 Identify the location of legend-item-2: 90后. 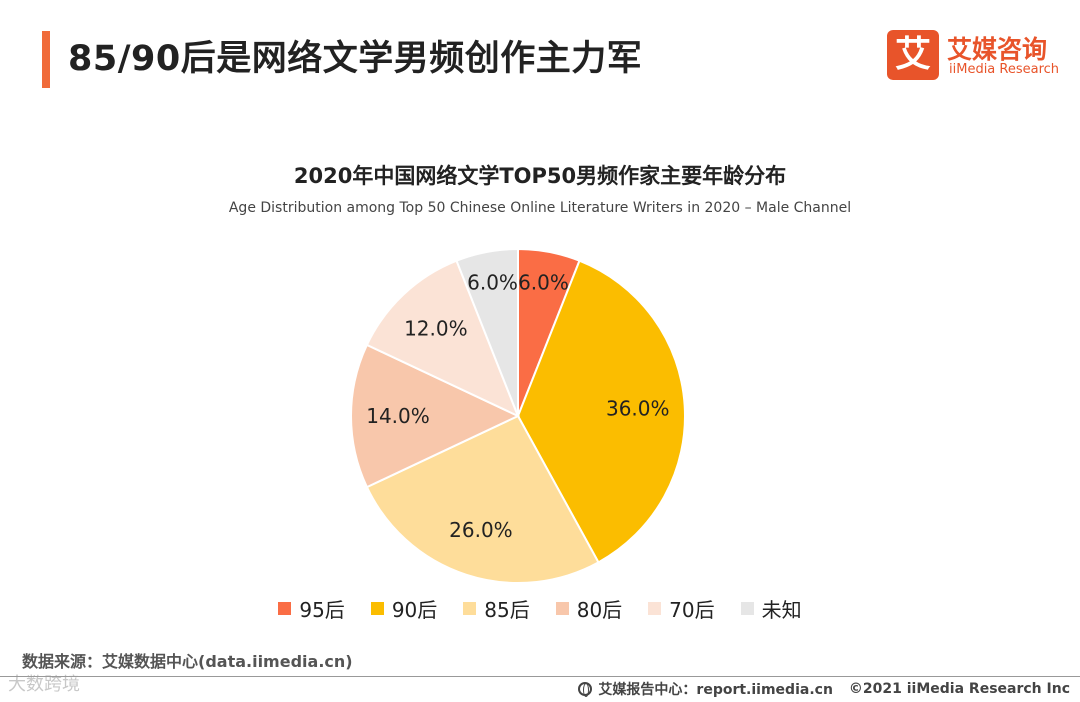
(404, 608).